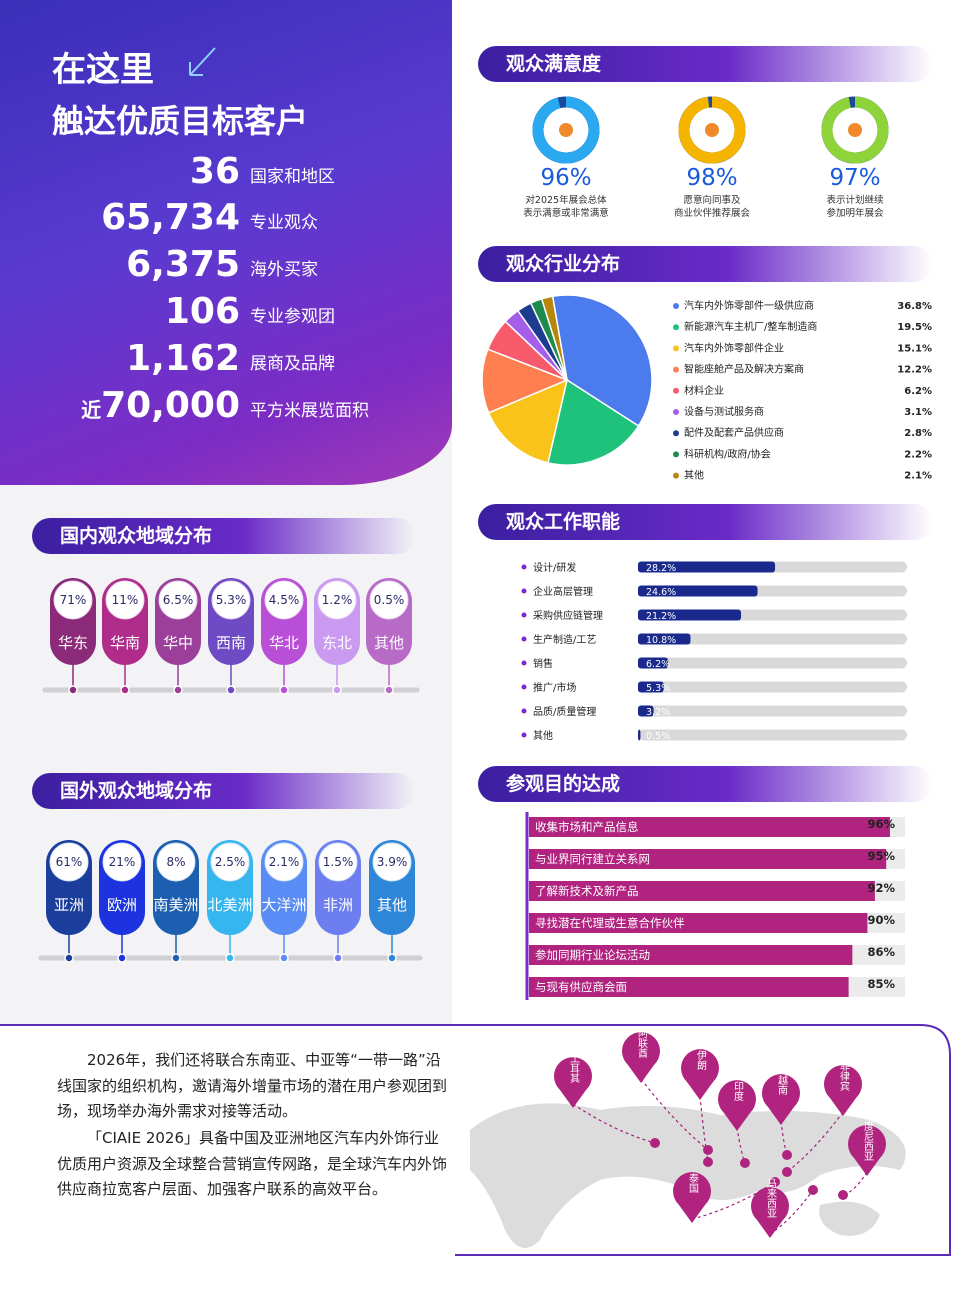 The height and width of the screenshot is (1303, 960). Describe the element at coordinates (705, 784) in the screenshot. I see `section-header: 参观目的达成` at that location.